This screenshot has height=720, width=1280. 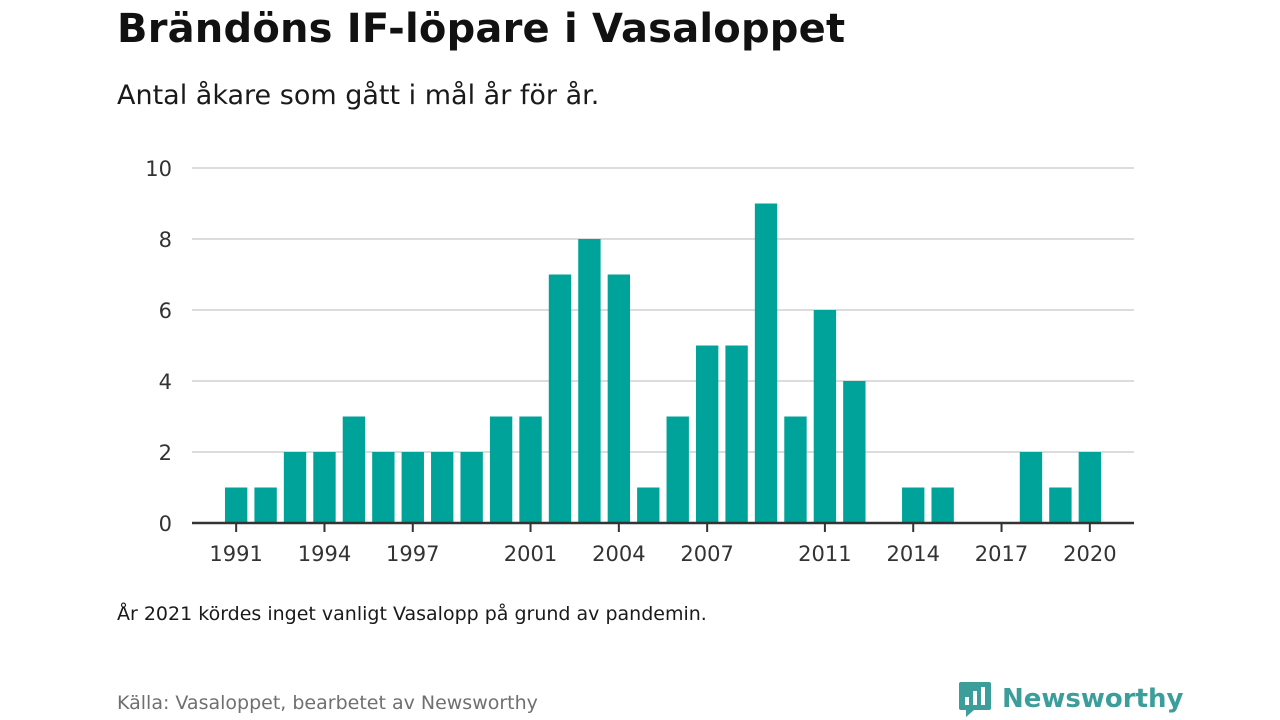 I want to click on newsworthy-logo: Newsworthy, so click(x=1070, y=699).